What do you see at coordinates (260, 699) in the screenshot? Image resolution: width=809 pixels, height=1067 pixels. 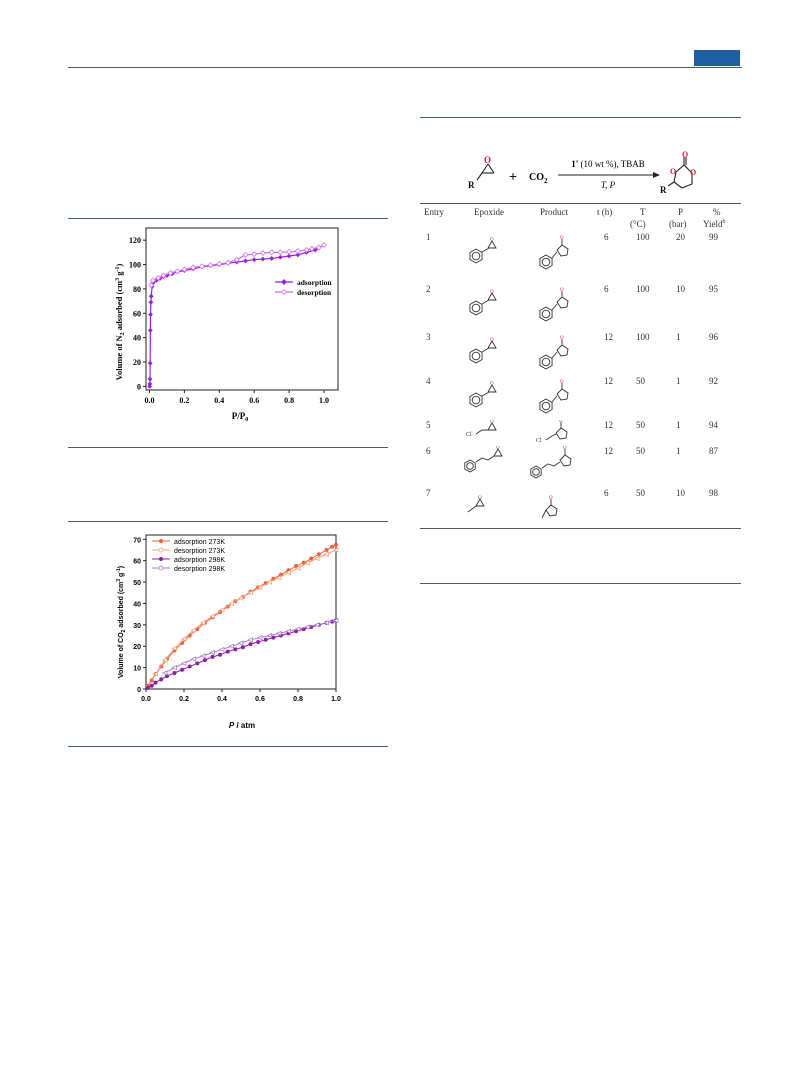 I see `co2-x-tick-label: 0.6` at bounding box center [260, 699].